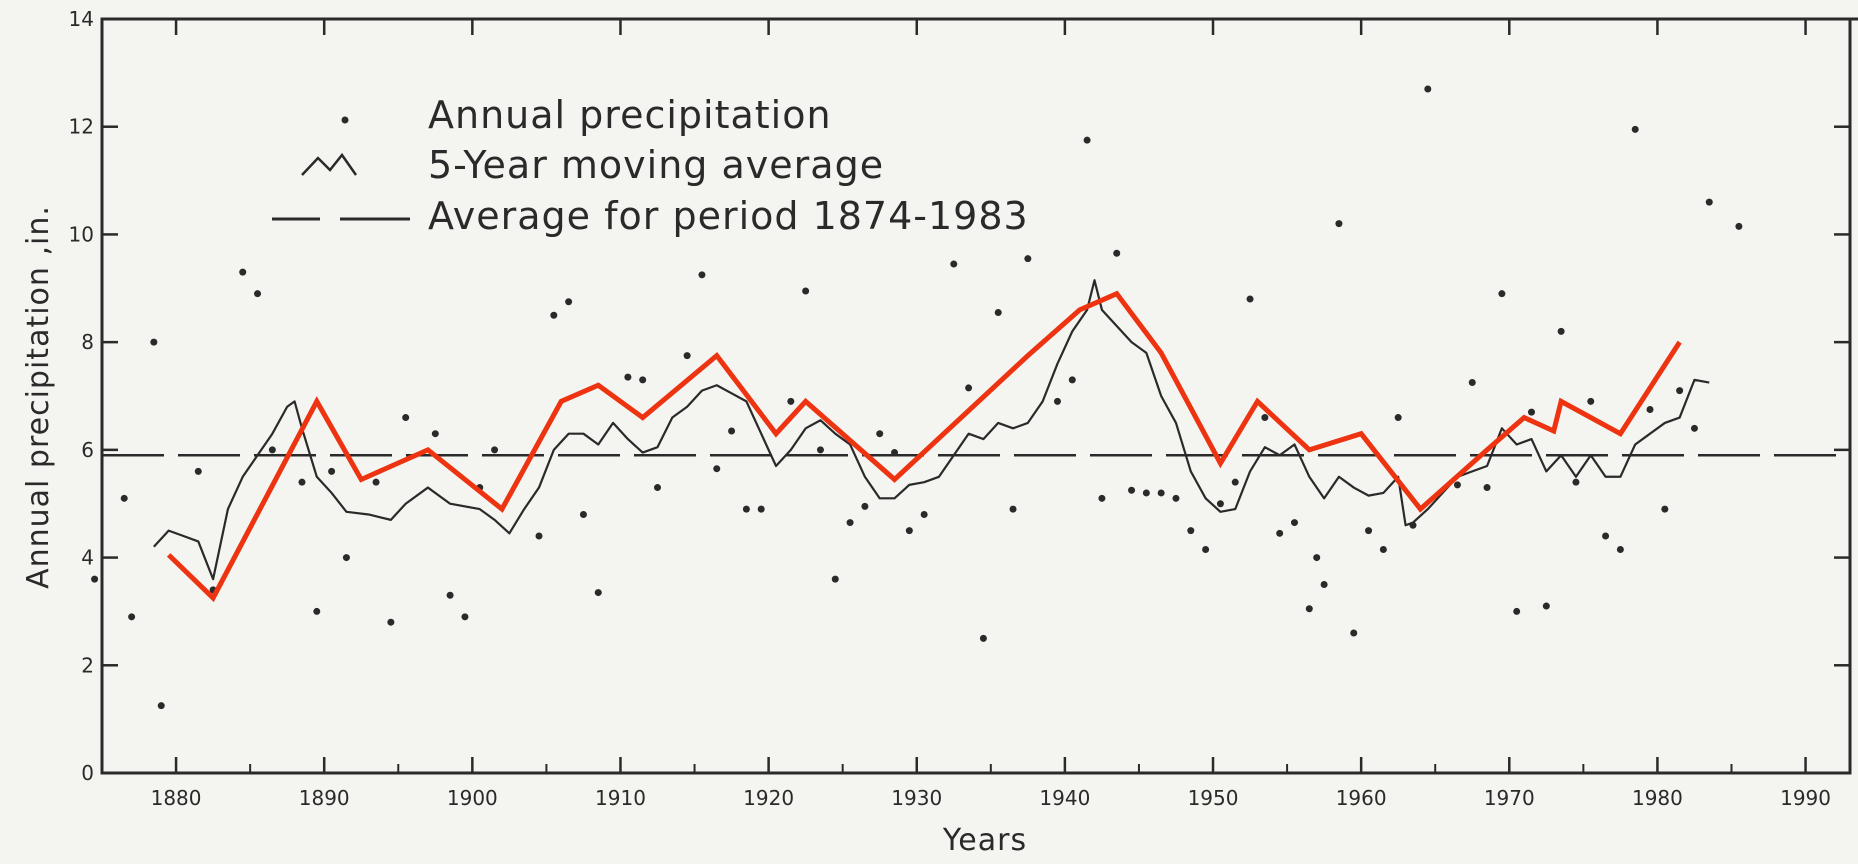 The image size is (1858, 864). I want to click on y-tick-label: 2, so click(87, 665).